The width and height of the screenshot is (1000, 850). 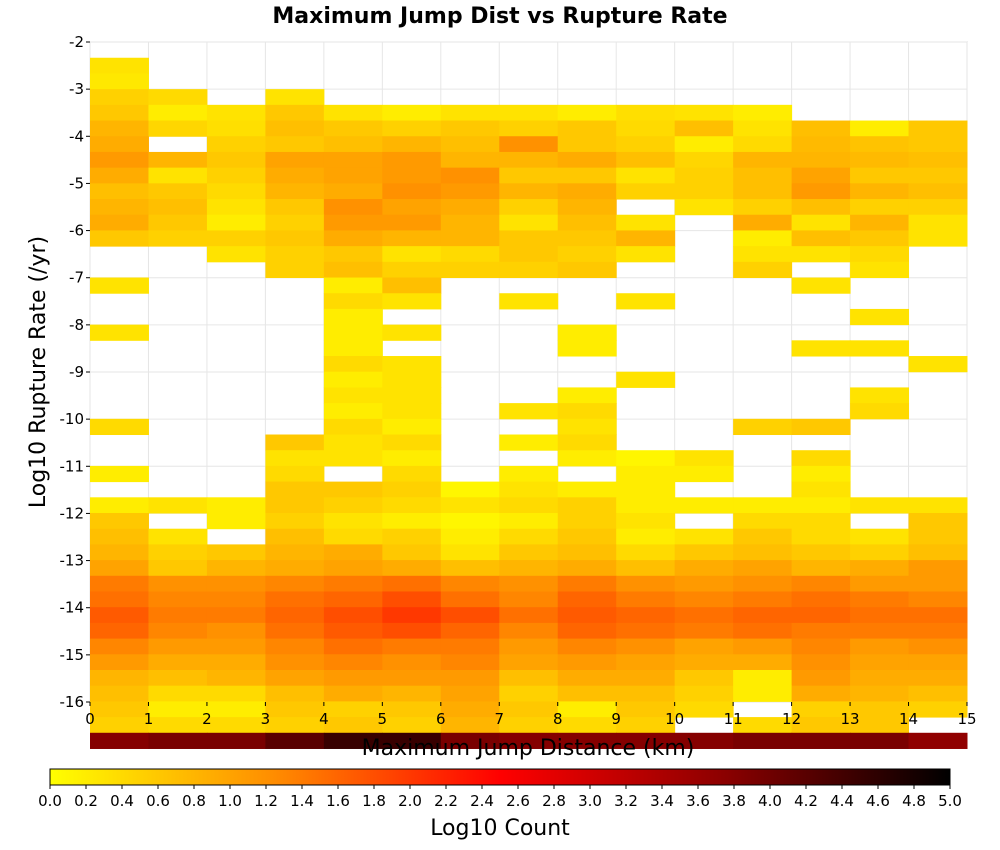 What do you see at coordinates (558, 719) in the screenshot?
I see `x-tick-label: 8` at bounding box center [558, 719].